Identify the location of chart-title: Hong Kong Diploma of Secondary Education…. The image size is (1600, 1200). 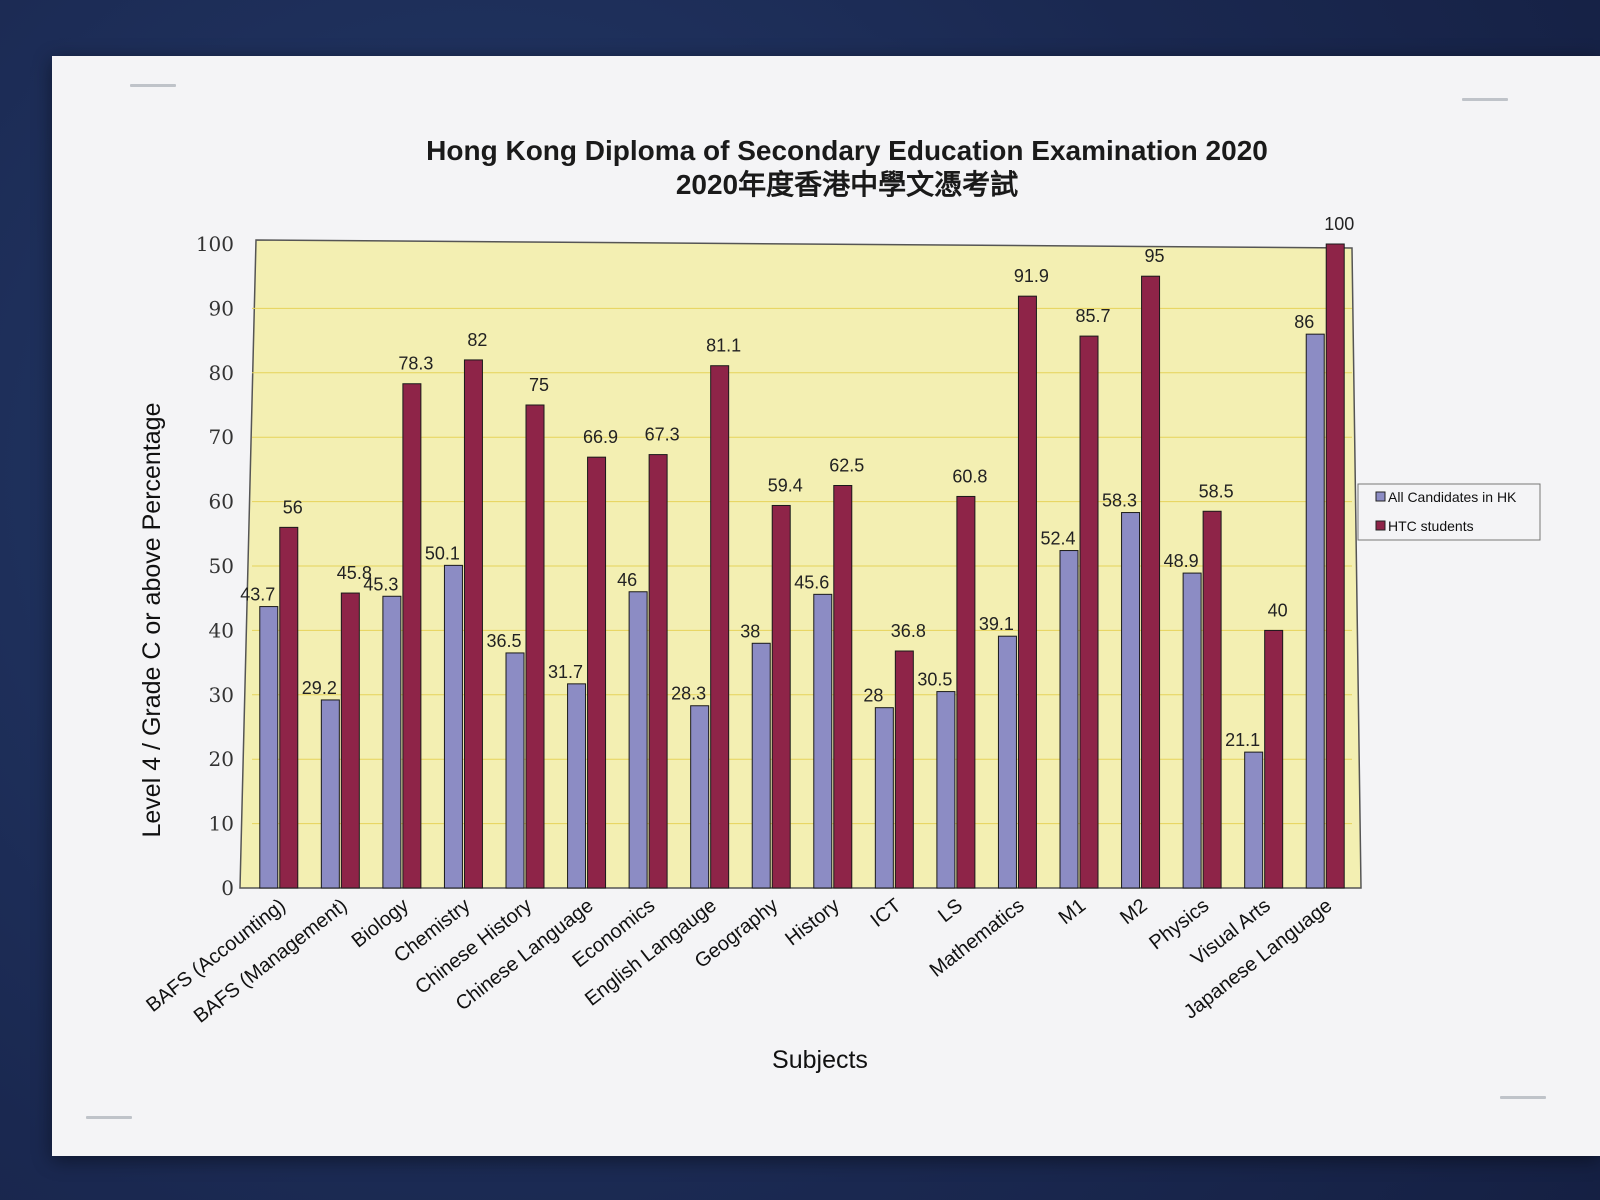
(847, 150).